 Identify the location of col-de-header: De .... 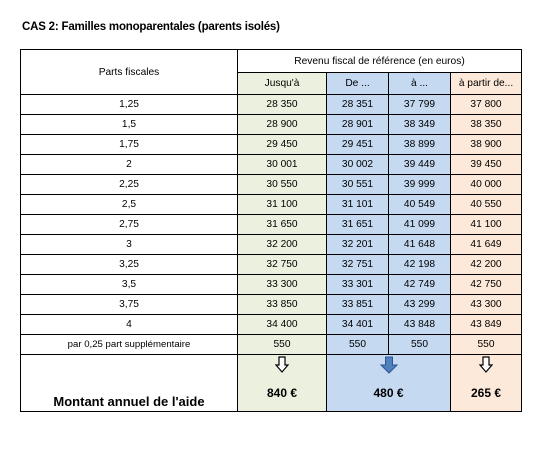
(357, 83).